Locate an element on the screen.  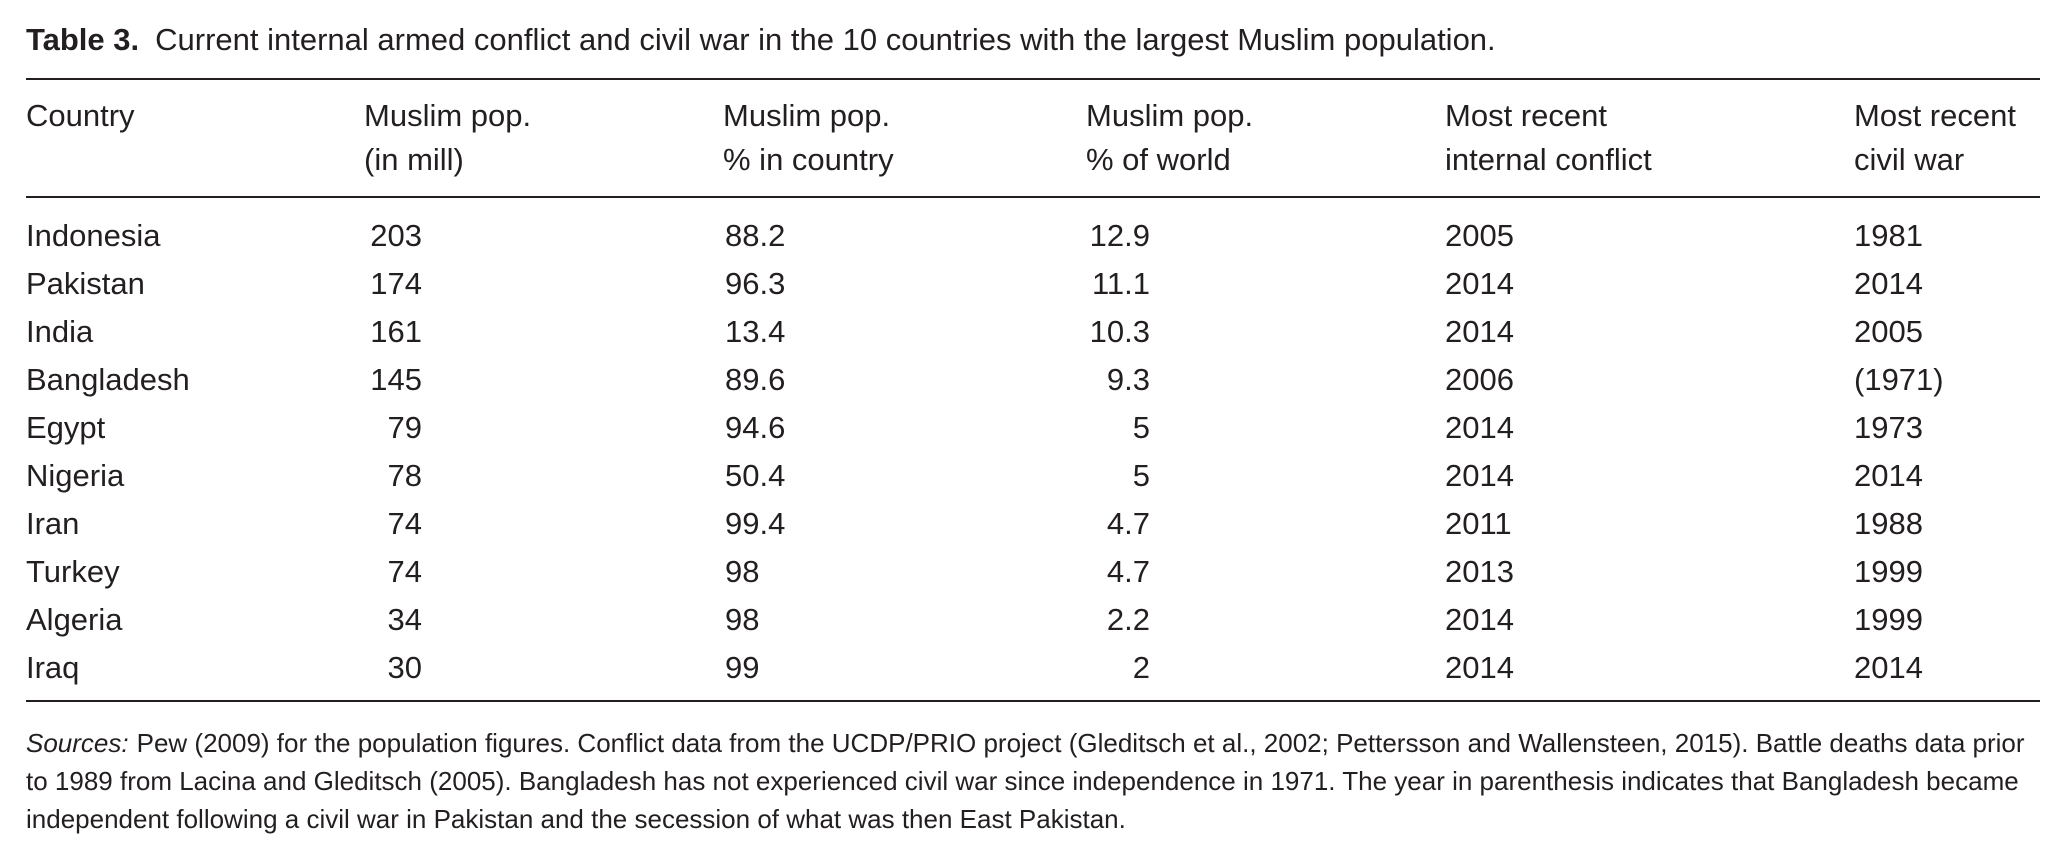
cell-internal-conflict: 2006 is located at coordinates (1479, 379).